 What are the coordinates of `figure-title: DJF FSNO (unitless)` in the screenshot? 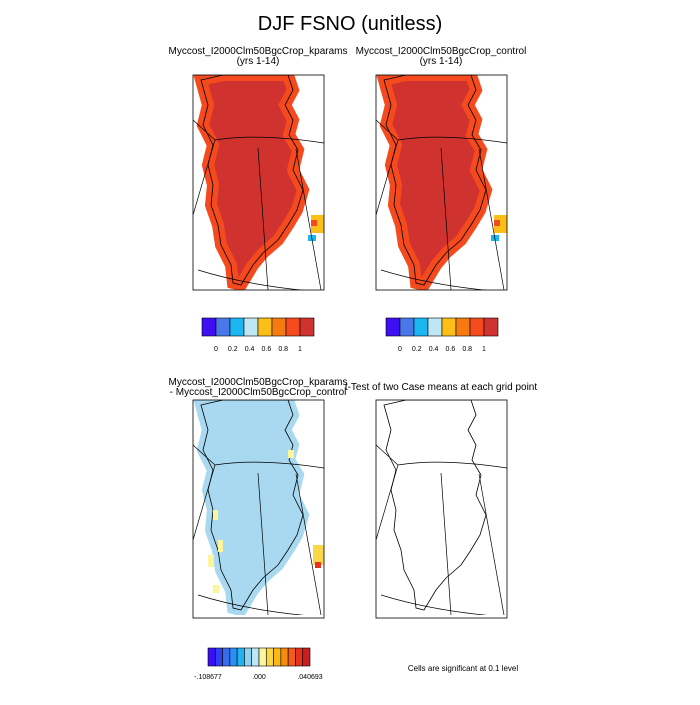 It's located at (350, 24).